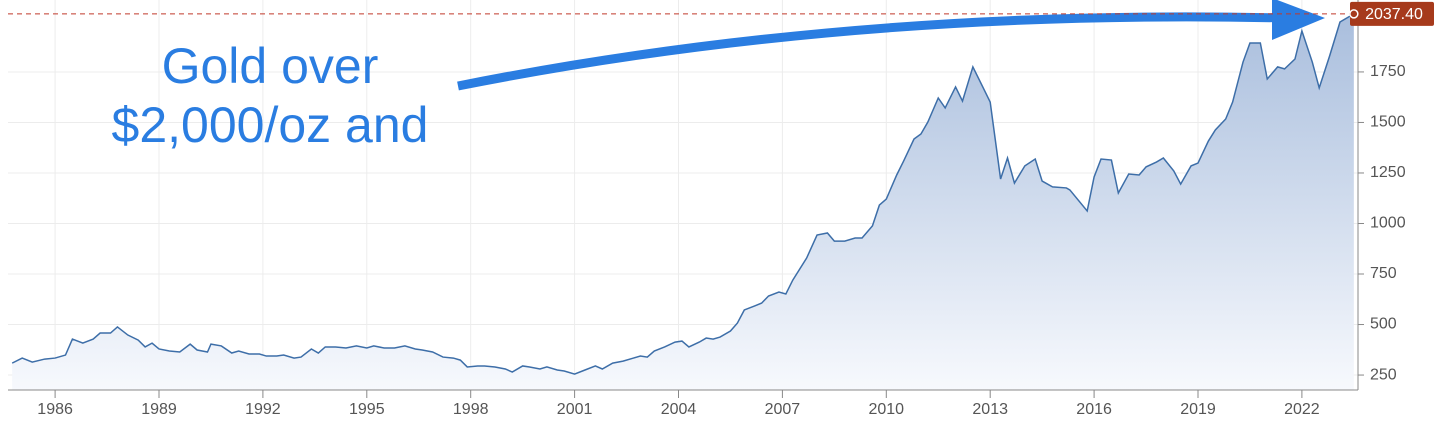  What do you see at coordinates (990, 409) in the screenshot?
I see `x-tick-label: 2013` at bounding box center [990, 409].